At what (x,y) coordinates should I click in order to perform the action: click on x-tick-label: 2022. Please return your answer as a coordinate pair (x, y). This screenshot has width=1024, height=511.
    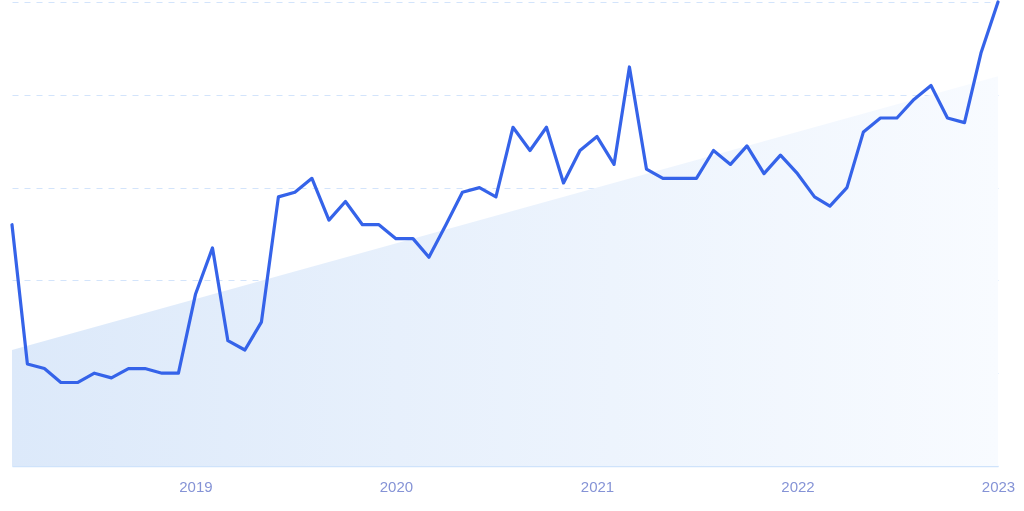
    Looking at the image, I should click on (798, 486).